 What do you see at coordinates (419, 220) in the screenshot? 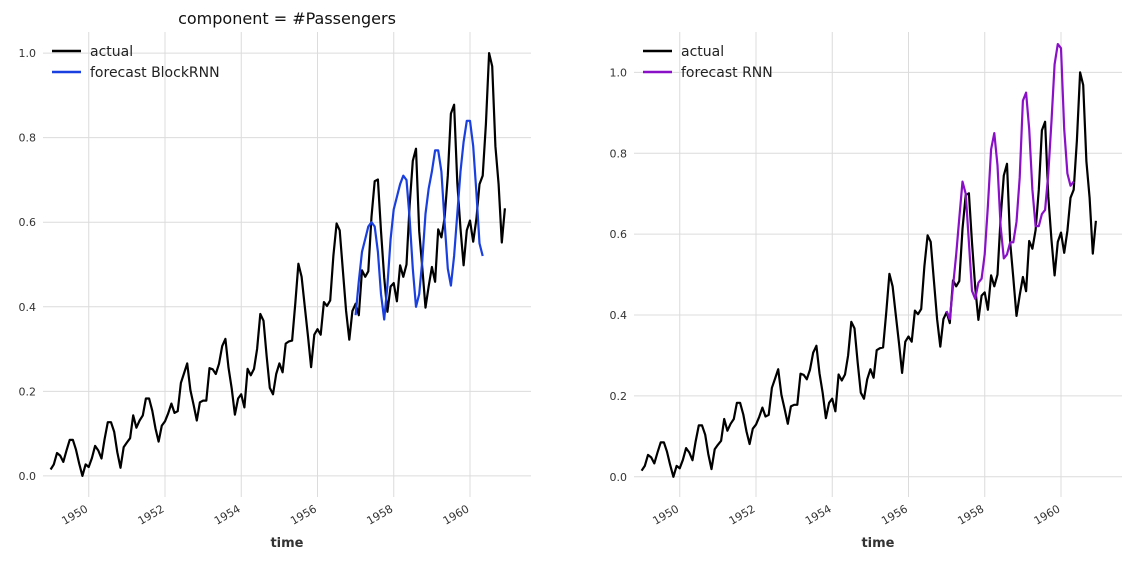
I see `series-line-forecast-blockrnn` at bounding box center [419, 220].